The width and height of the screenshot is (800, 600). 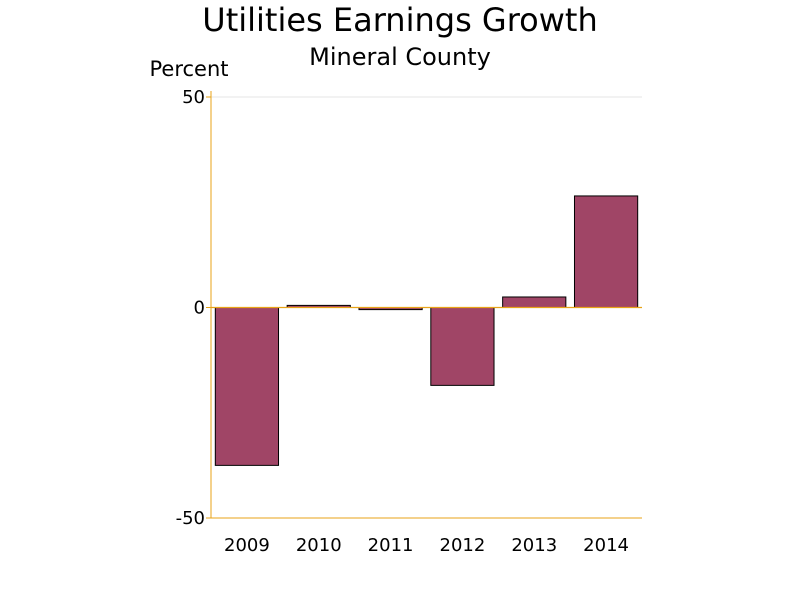 What do you see at coordinates (391, 545) in the screenshot?
I see `x-tick-label-2011: 2011` at bounding box center [391, 545].